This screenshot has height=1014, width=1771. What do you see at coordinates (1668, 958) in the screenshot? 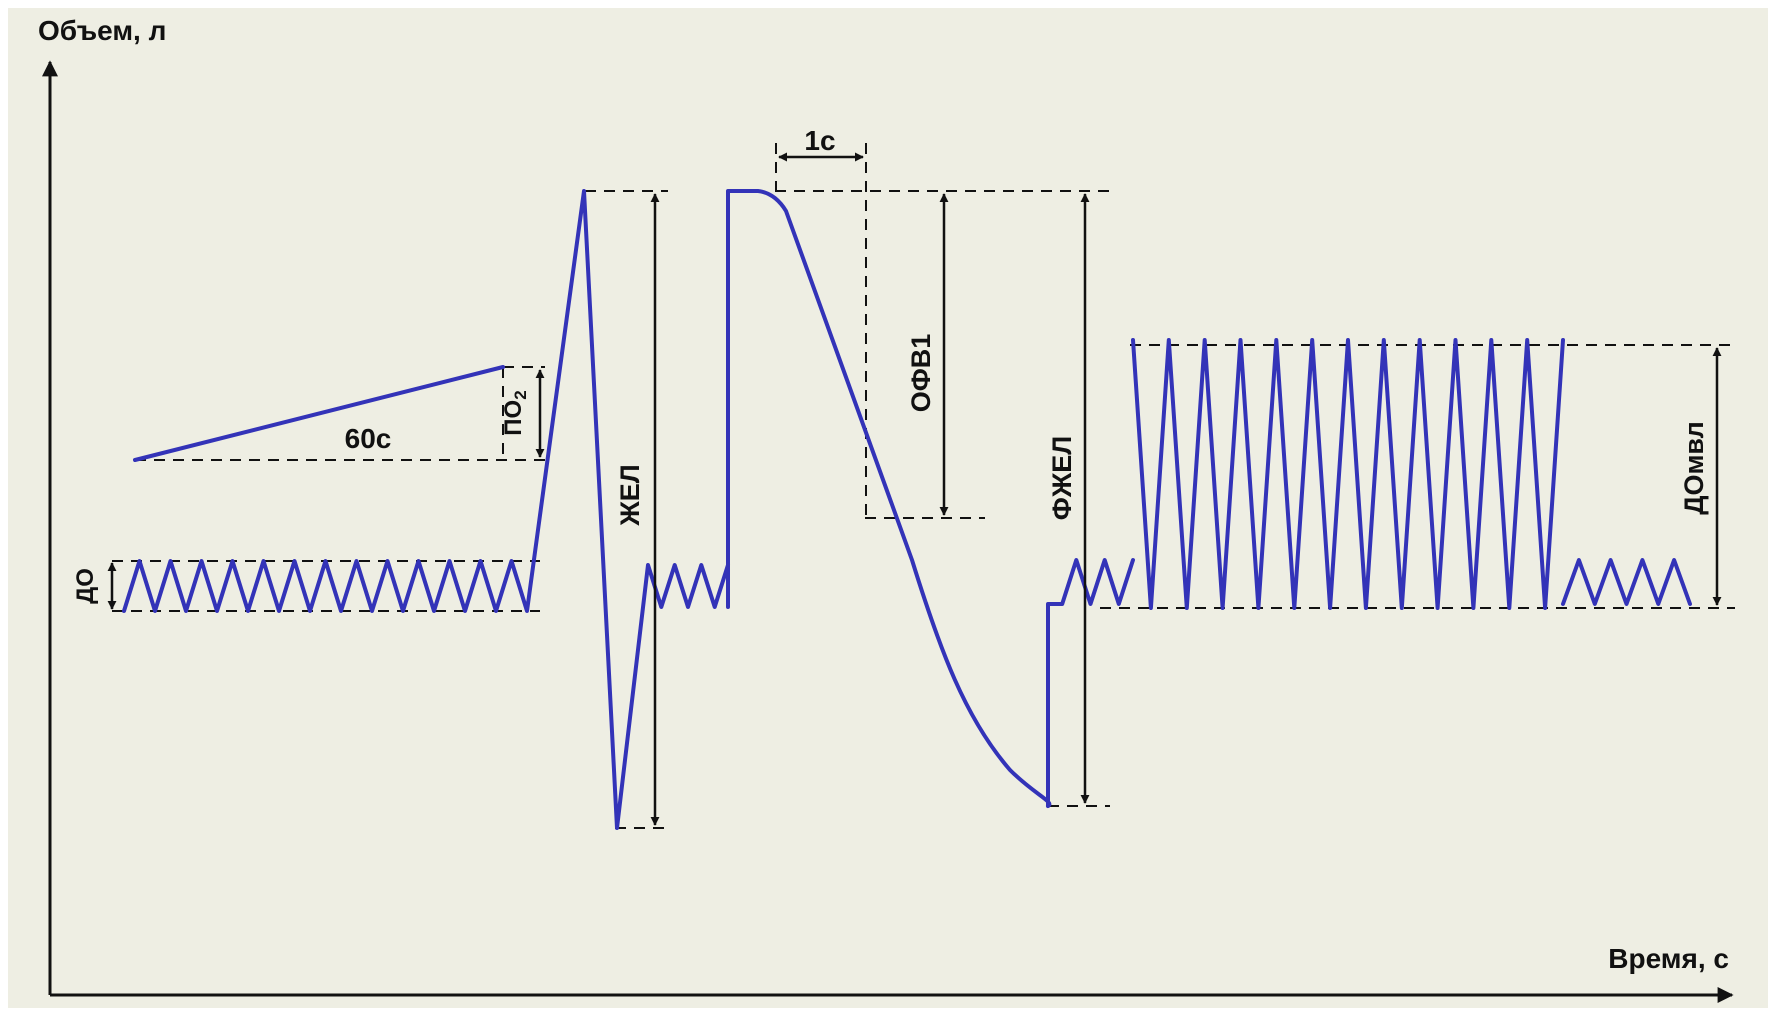
I see `x-axis-label: Время, с` at bounding box center [1668, 958].